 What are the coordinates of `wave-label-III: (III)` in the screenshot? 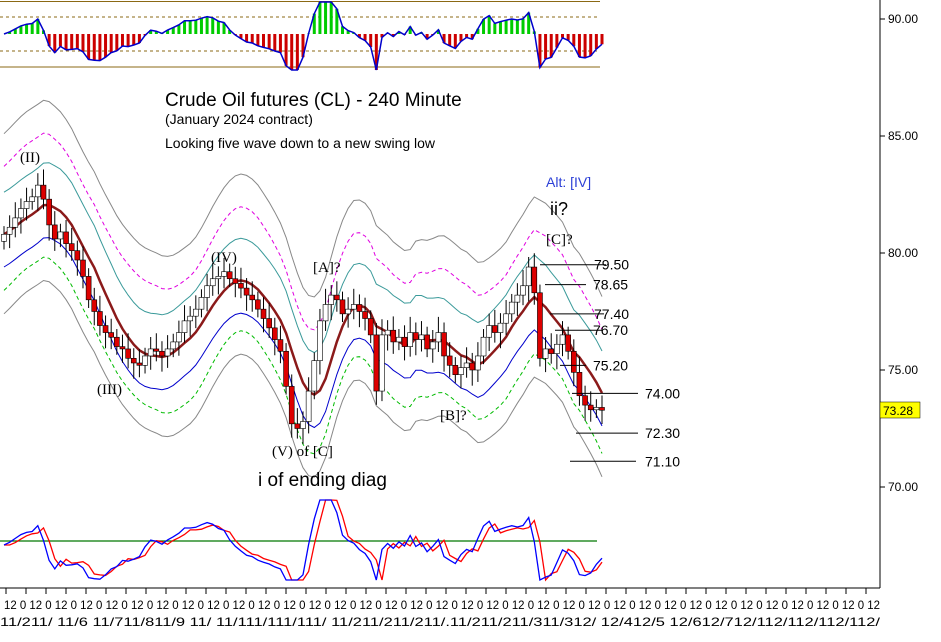 It's located at (109, 390).